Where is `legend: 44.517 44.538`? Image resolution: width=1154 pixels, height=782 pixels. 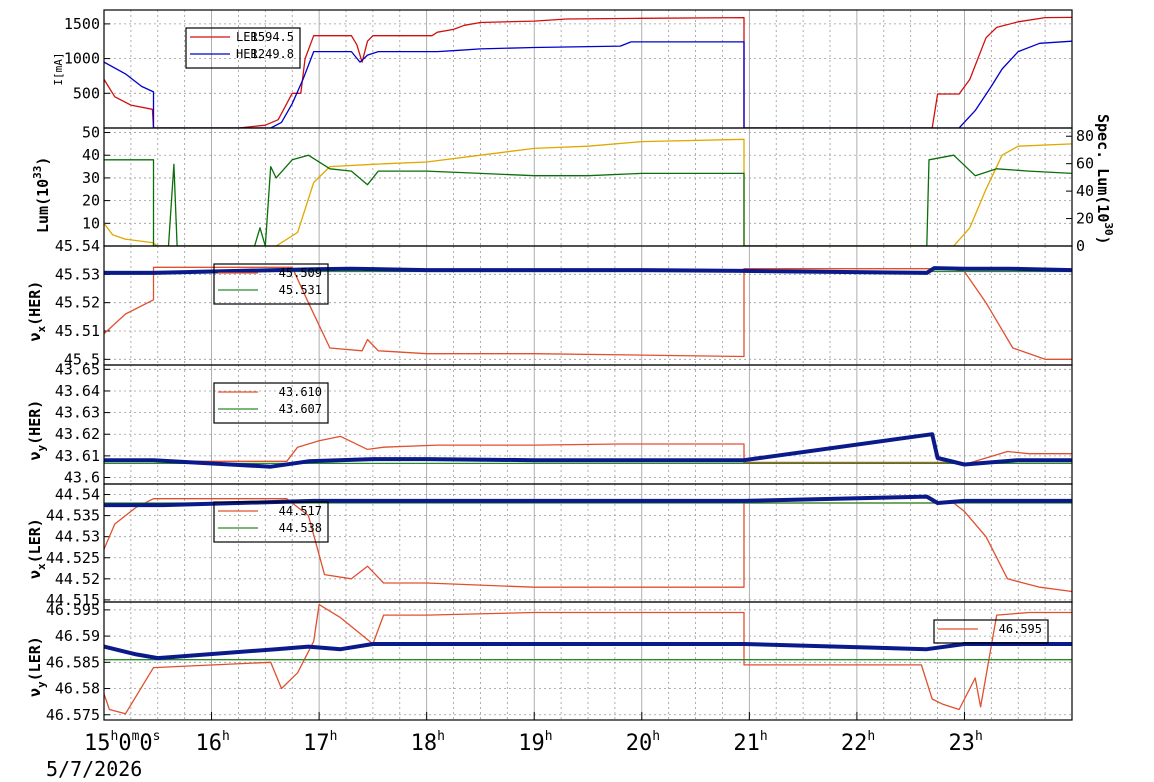 legend: 44.517 44.538 is located at coordinates (271, 522).